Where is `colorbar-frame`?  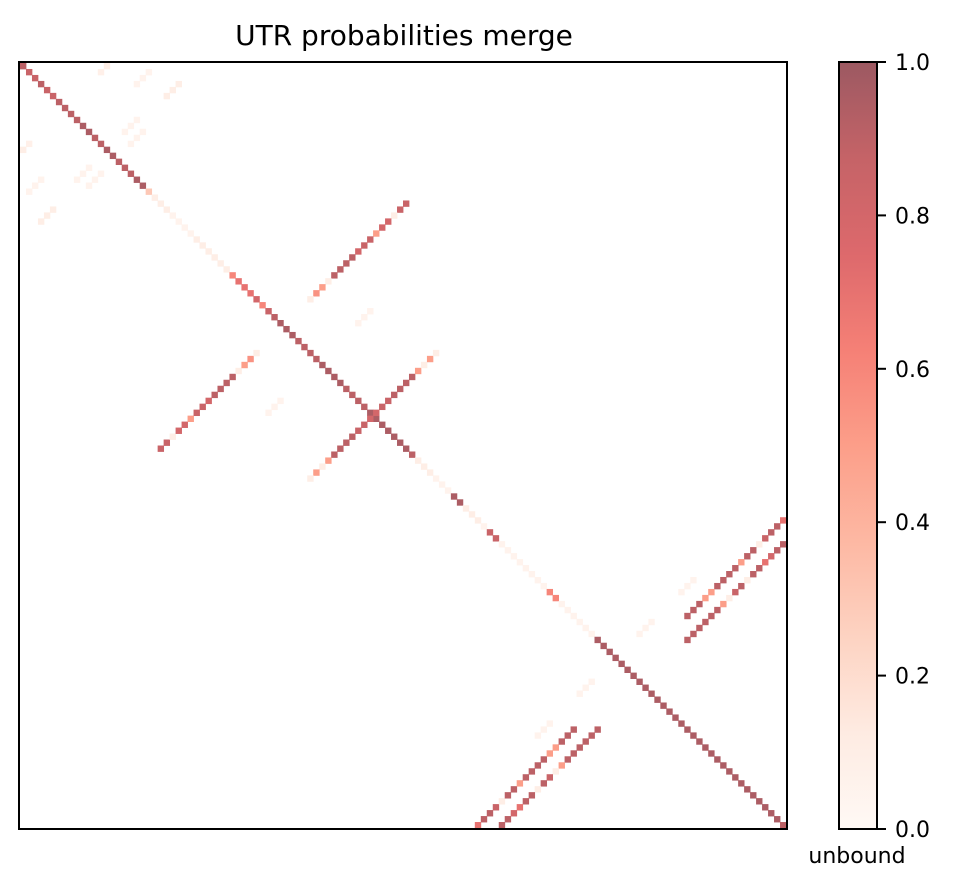 colorbar-frame is located at coordinates (858, 445).